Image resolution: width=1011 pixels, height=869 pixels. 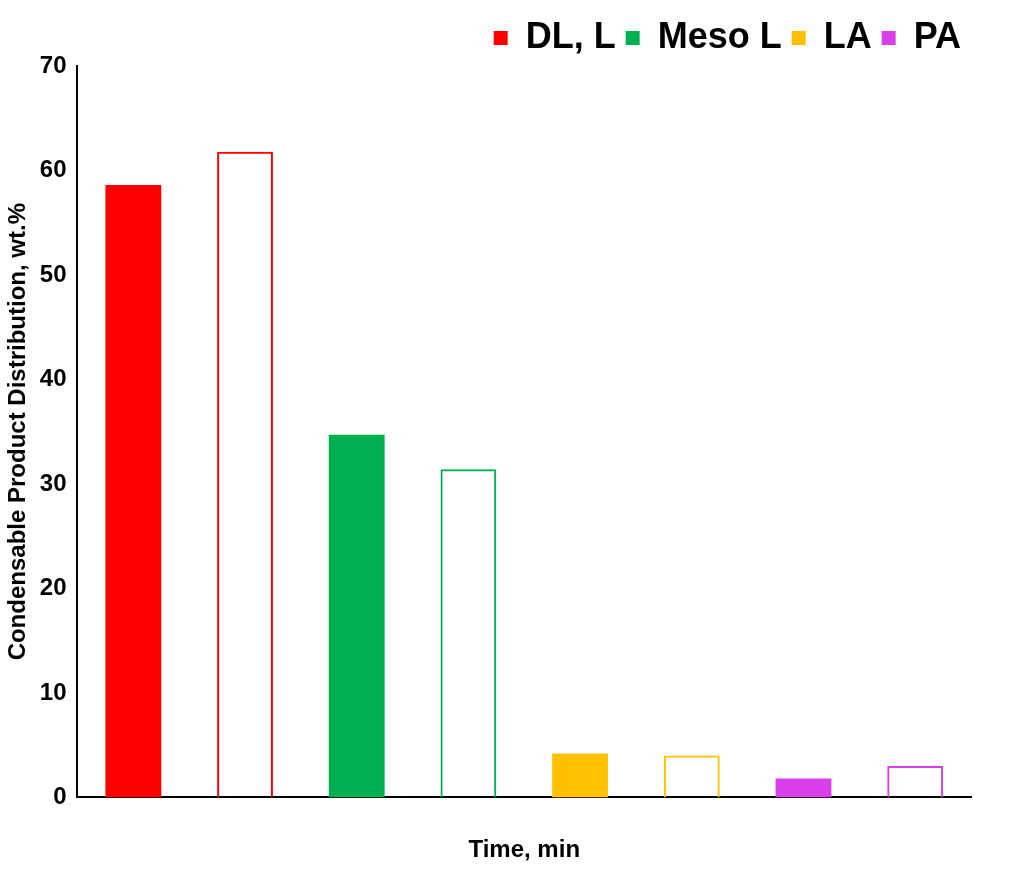 I want to click on x-axis-title: Time, min, so click(x=524, y=849).